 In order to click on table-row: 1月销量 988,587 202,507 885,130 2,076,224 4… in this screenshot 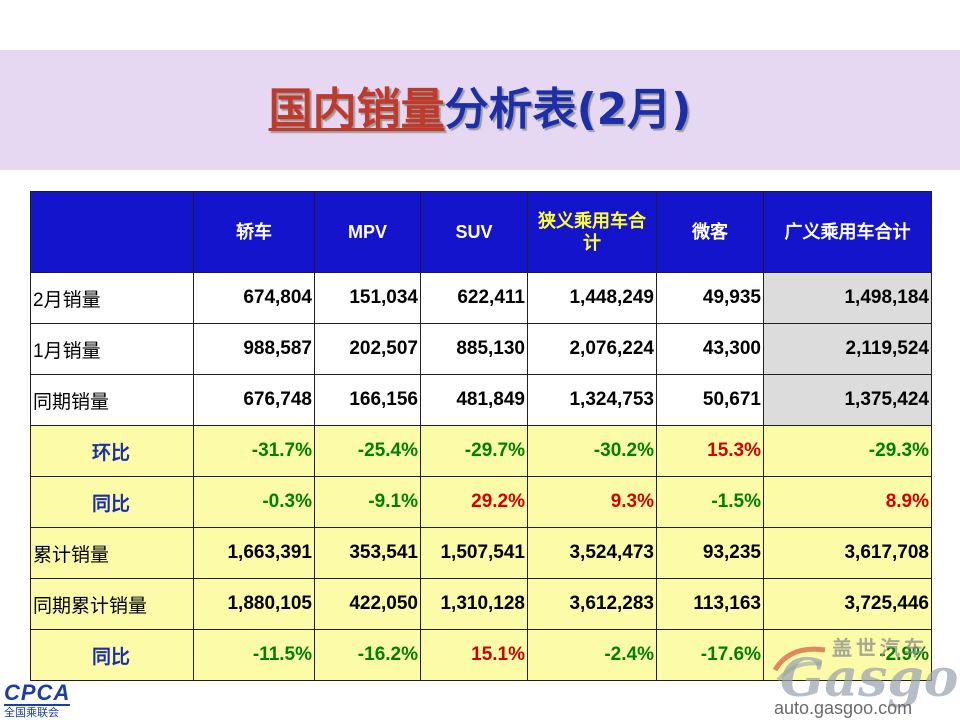, I will do `click(481, 349)`.